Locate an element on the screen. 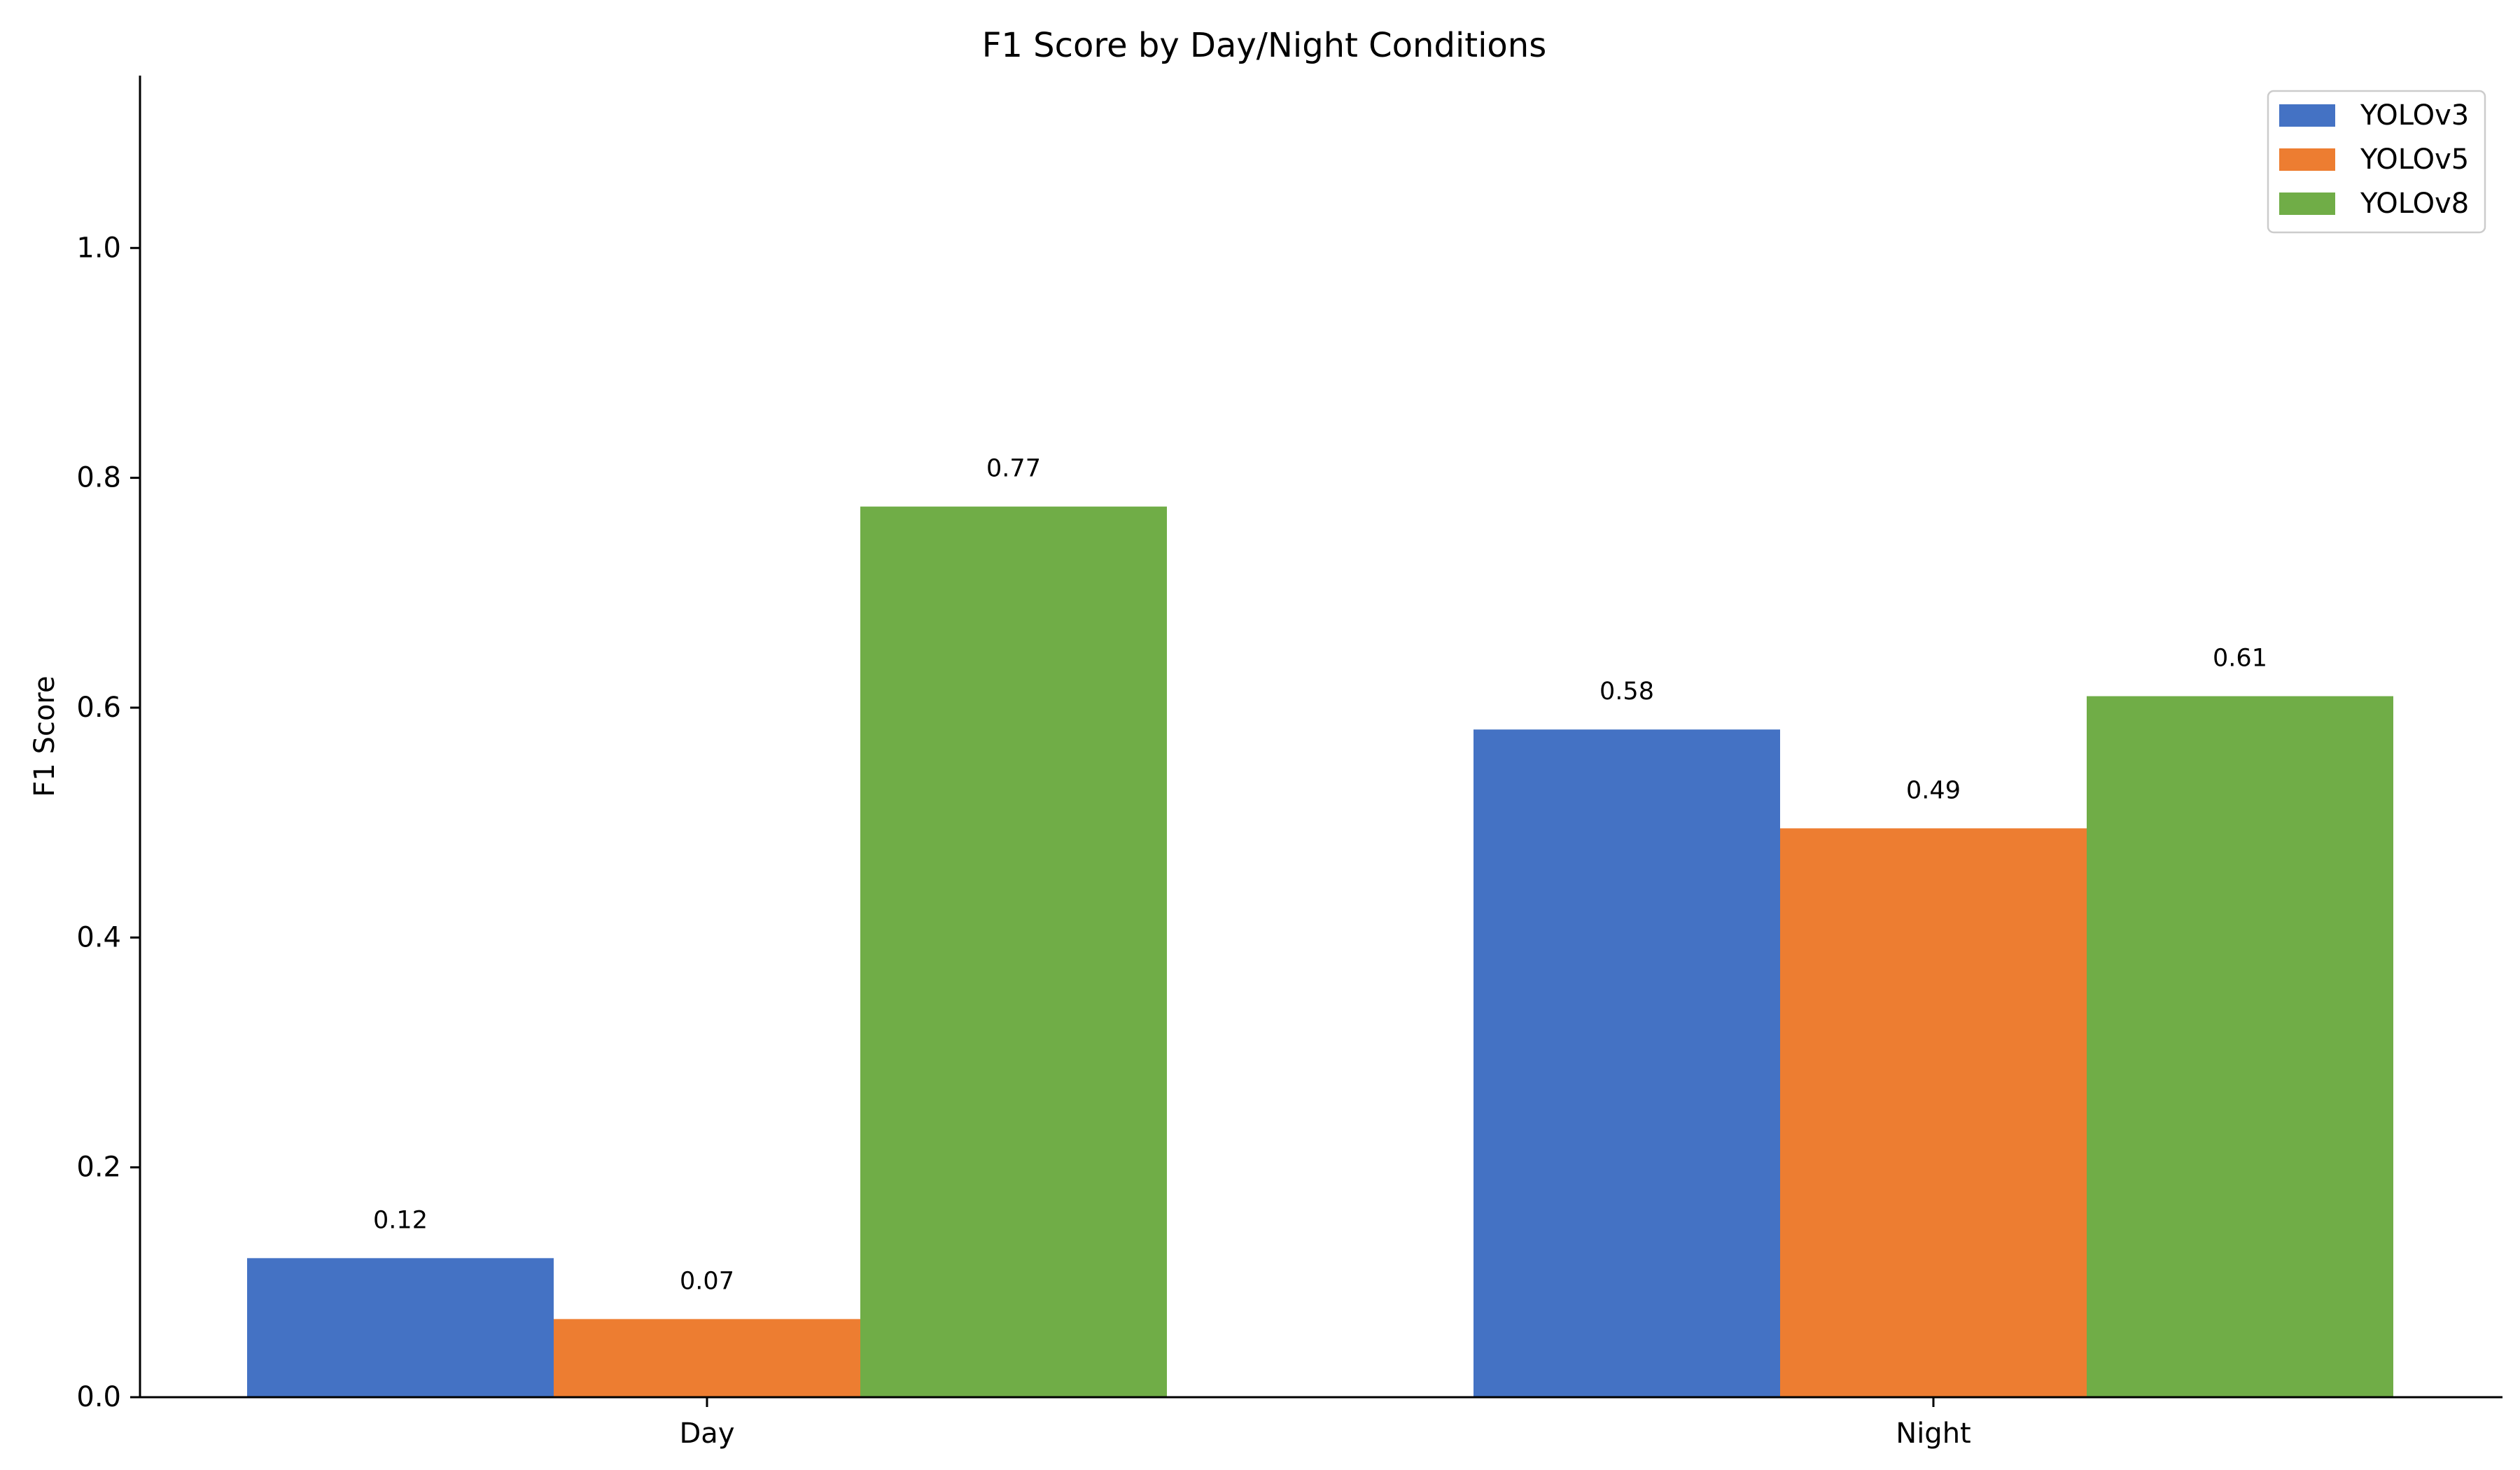 The width and height of the screenshot is (2520, 1470). legend-swatch-yolov3 is located at coordinates (2307, 115).